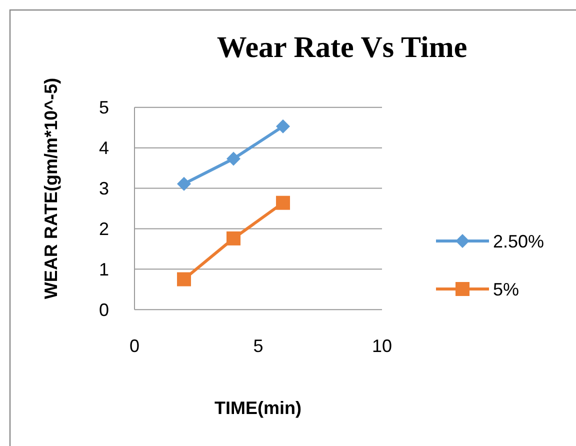 The image size is (576, 446). Describe the element at coordinates (506, 289) in the screenshot. I see `legend-label: 5%` at that location.